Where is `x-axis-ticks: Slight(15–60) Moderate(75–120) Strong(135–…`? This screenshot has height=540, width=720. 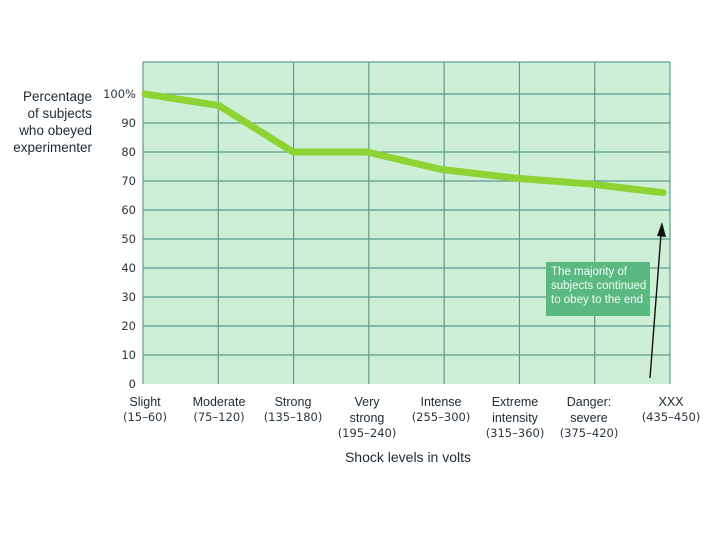
x-axis-ticks: Slight(15–60) Moderate(75–120) Strong(135–… is located at coordinates (411, 417).